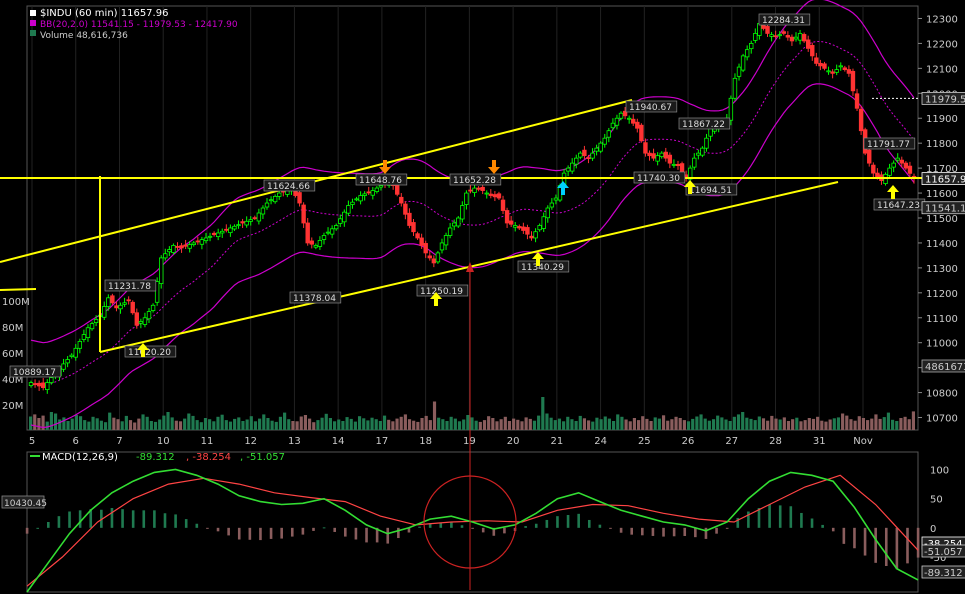  I want to click on volume-tag-box, so click(943, 366).